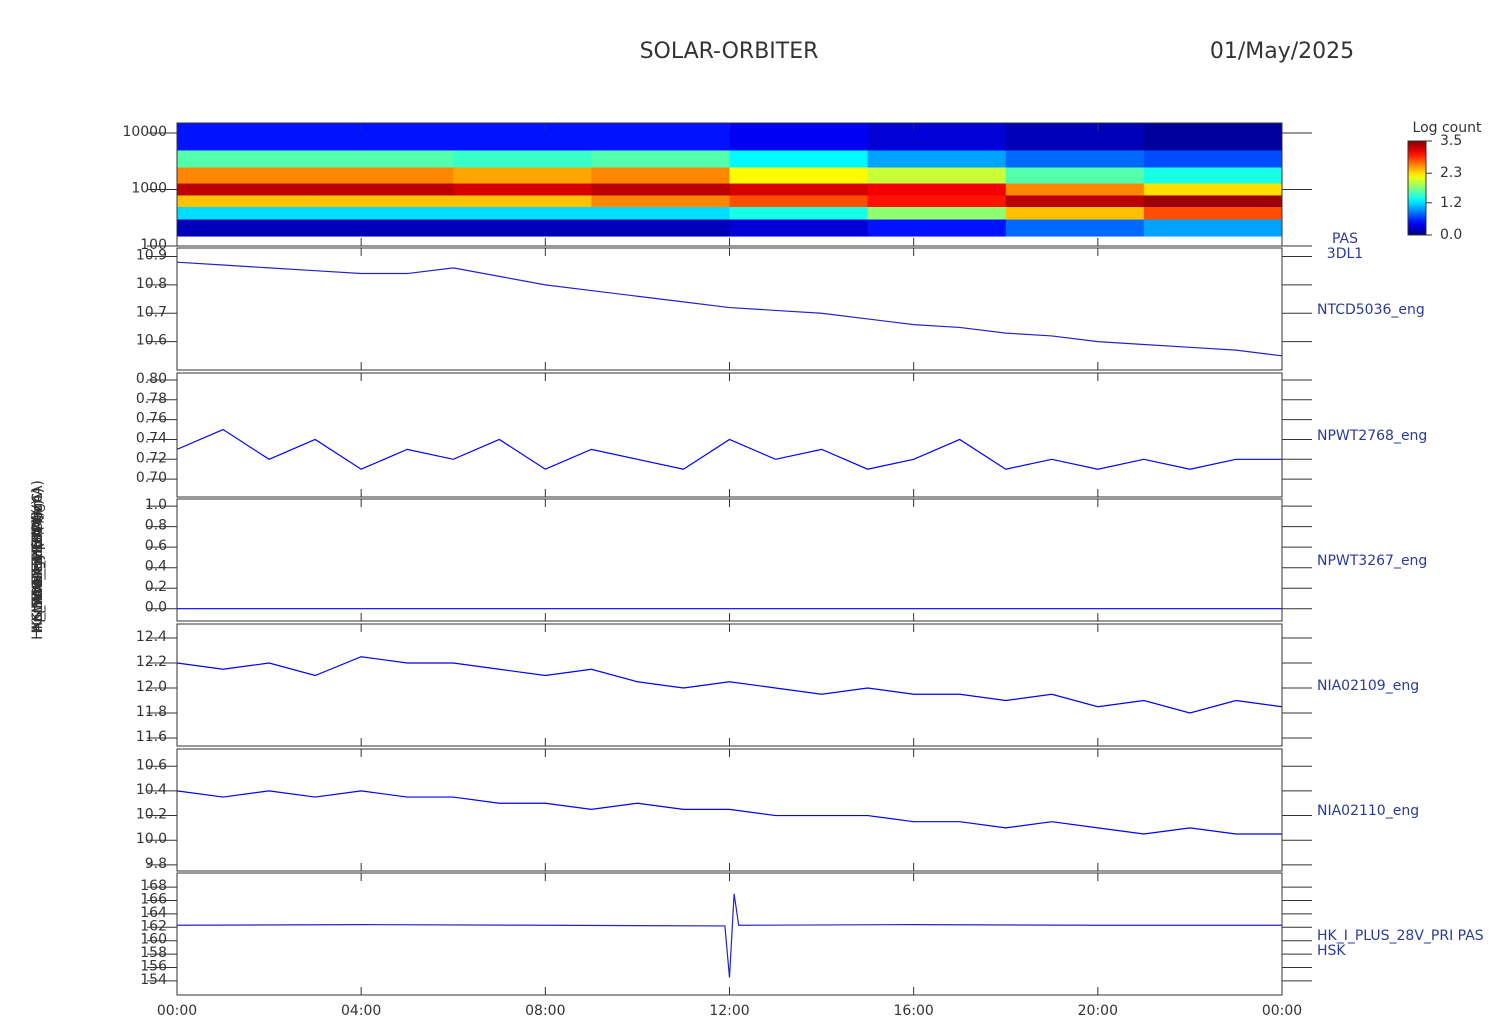  Describe the element at coordinates (729, 51) in the screenshot. I see `title: SOLAR-ORBITER` at that location.